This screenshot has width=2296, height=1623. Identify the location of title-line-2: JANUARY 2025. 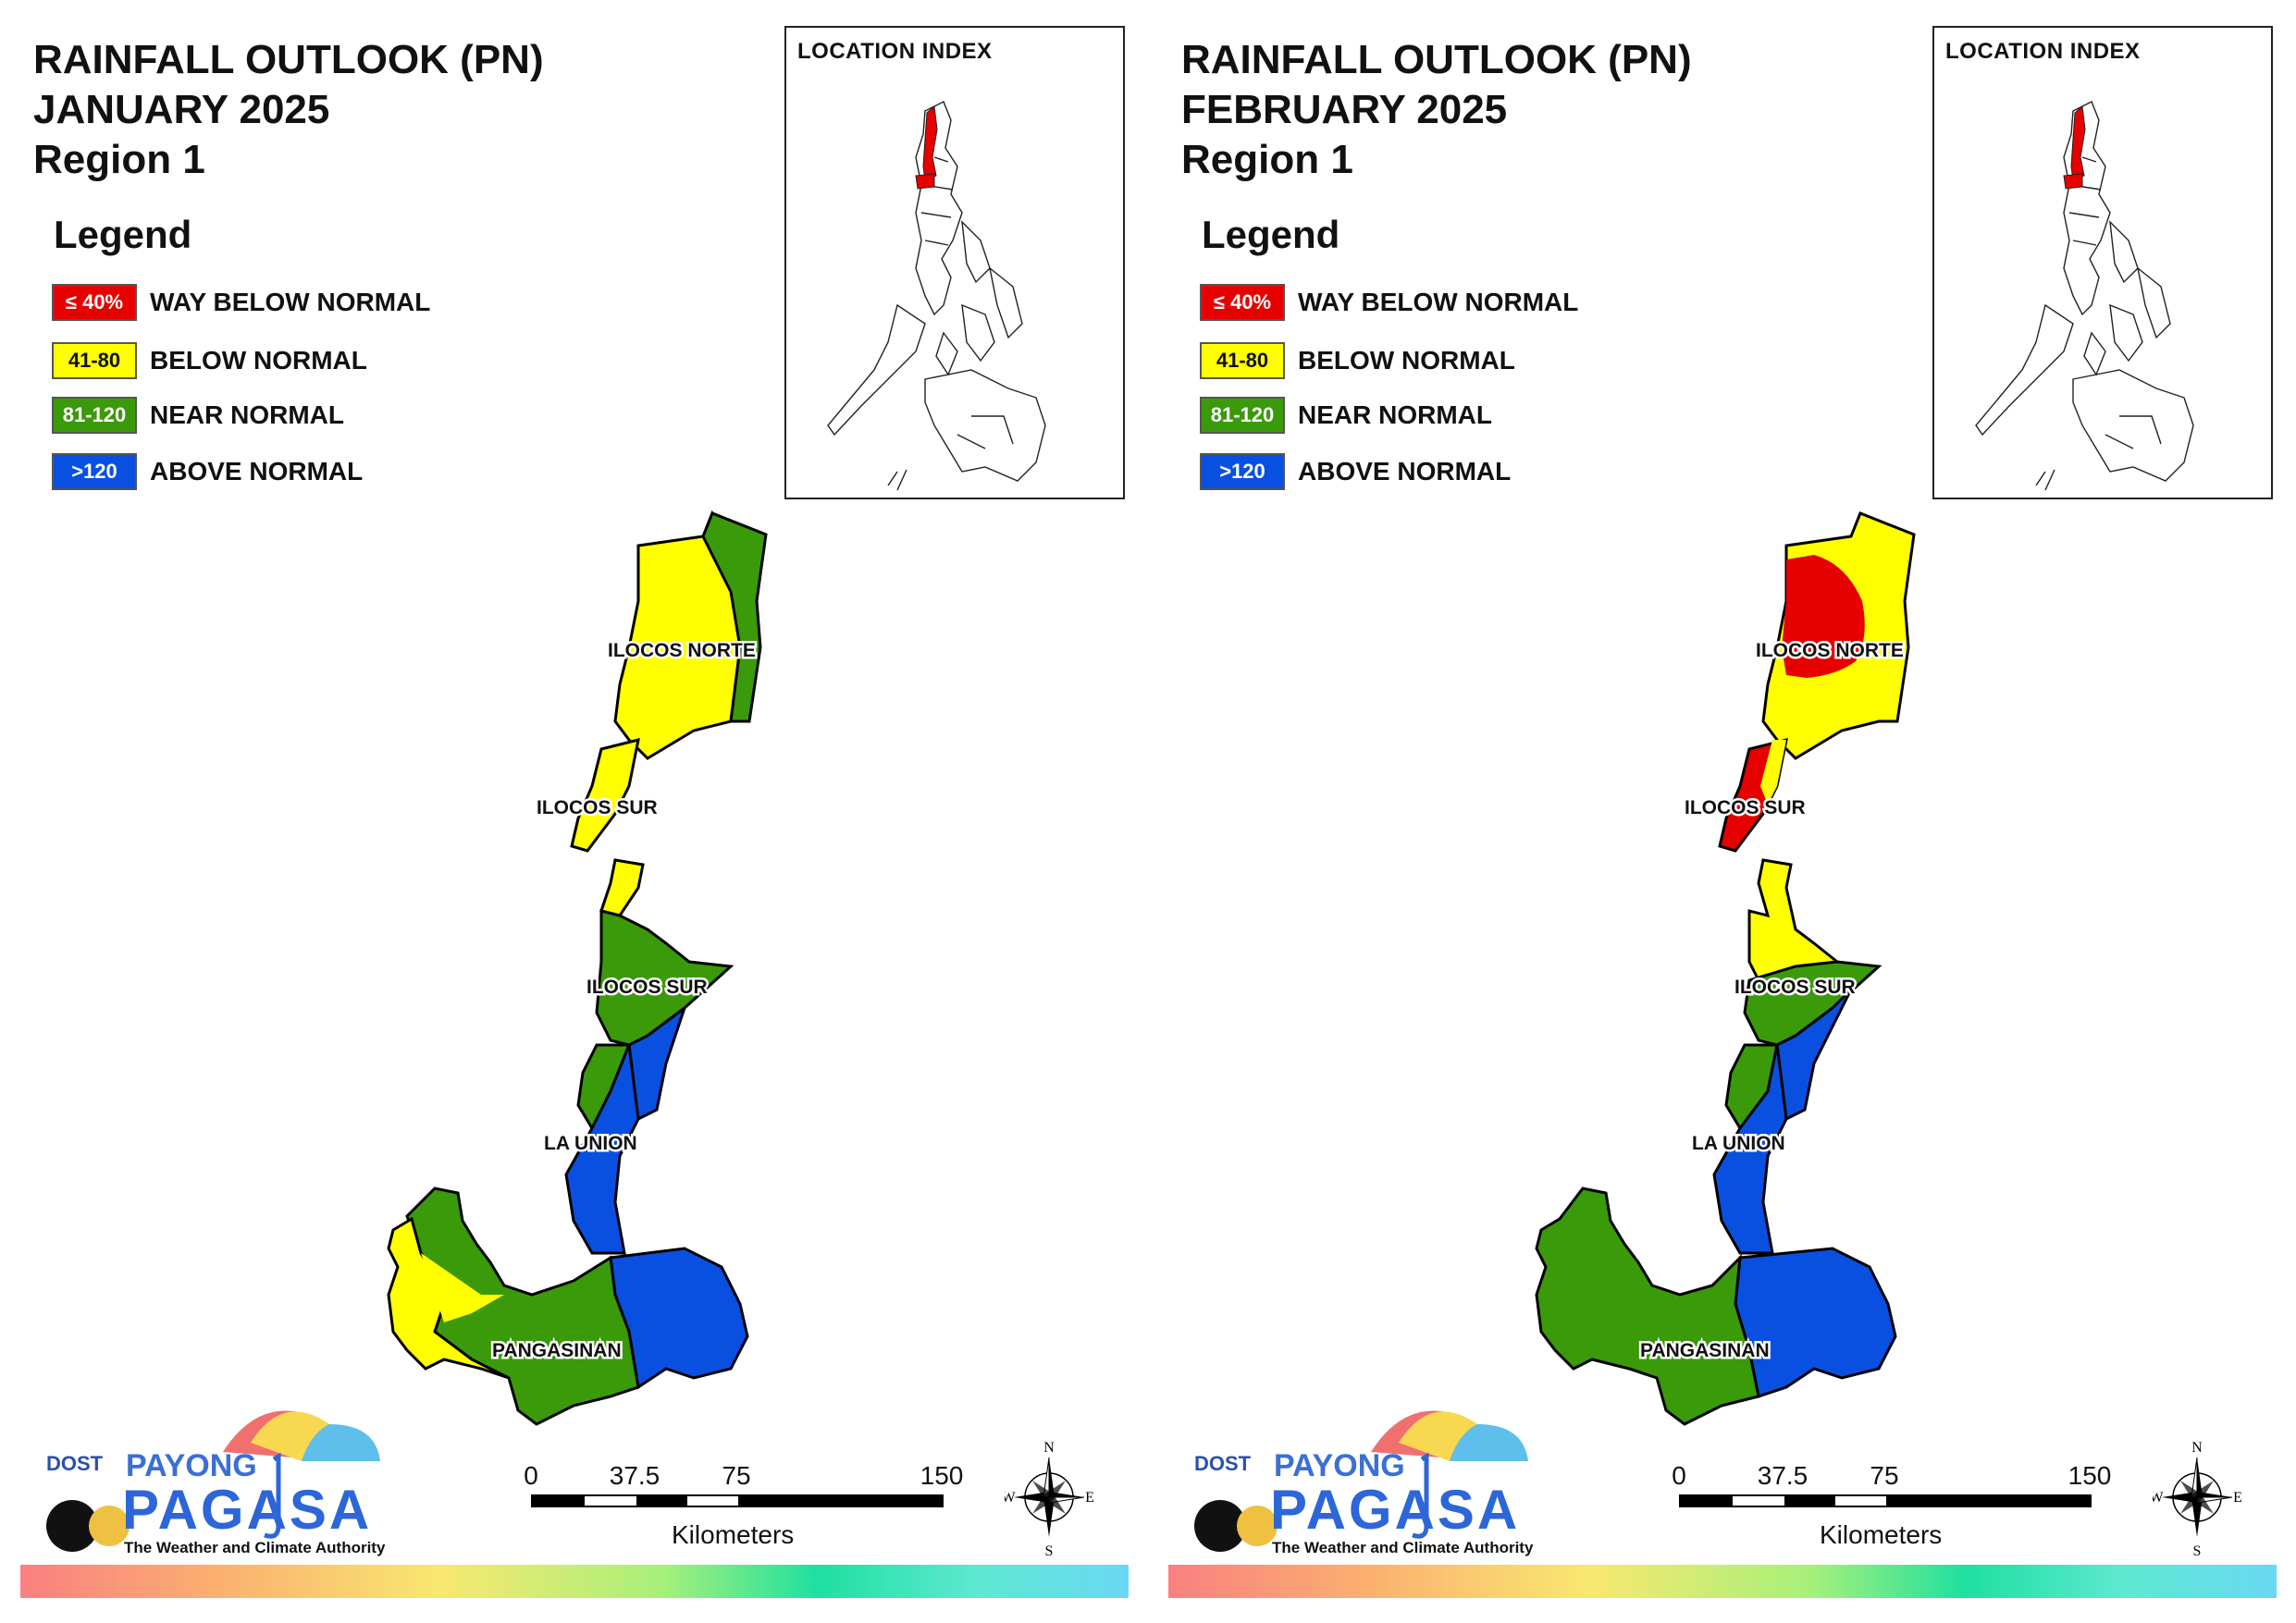
(181, 109).